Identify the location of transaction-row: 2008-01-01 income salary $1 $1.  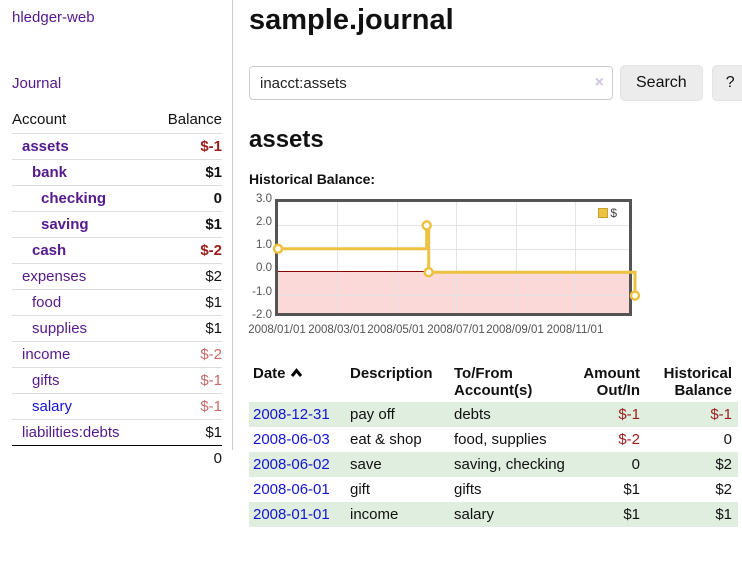
(493, 514).